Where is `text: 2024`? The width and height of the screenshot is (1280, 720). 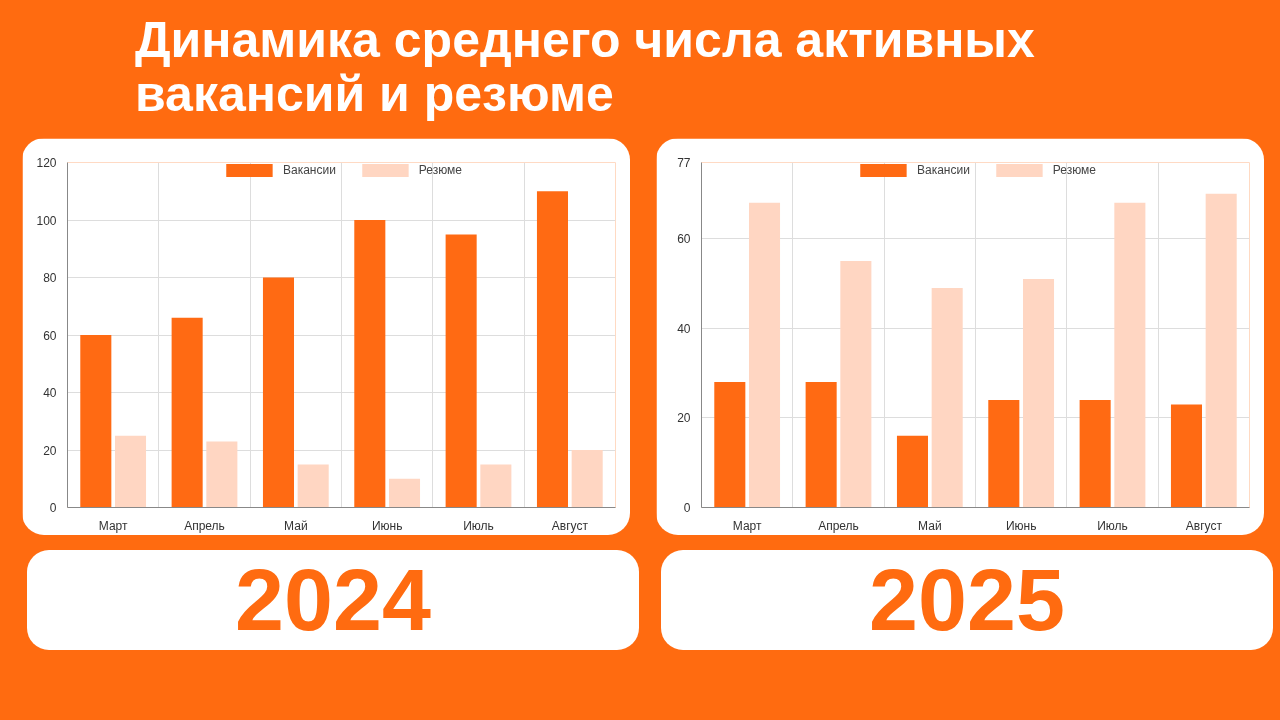
text: 2024 is located at coordinates (333, 600).